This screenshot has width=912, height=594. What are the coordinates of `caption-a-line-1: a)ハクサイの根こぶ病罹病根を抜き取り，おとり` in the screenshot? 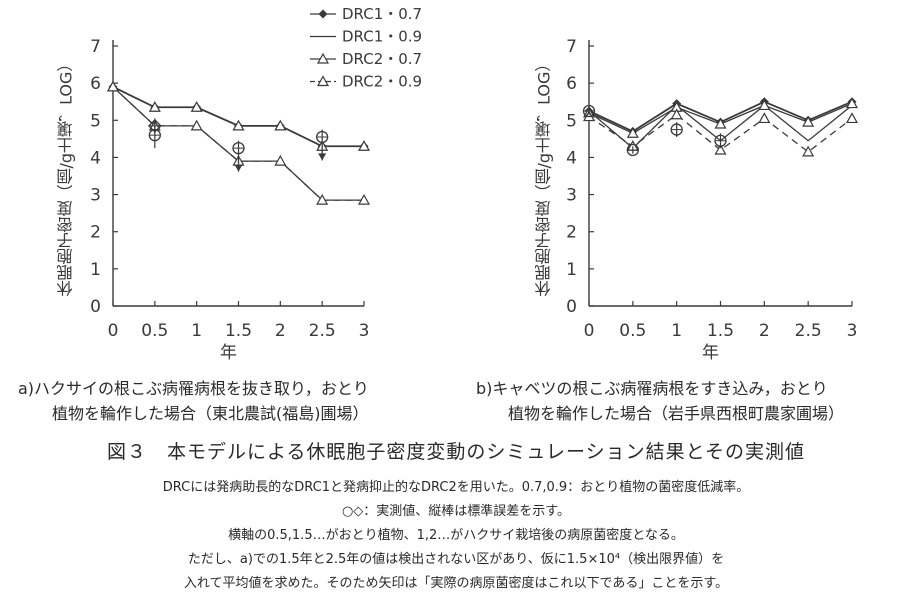 It's located at (193, 388).